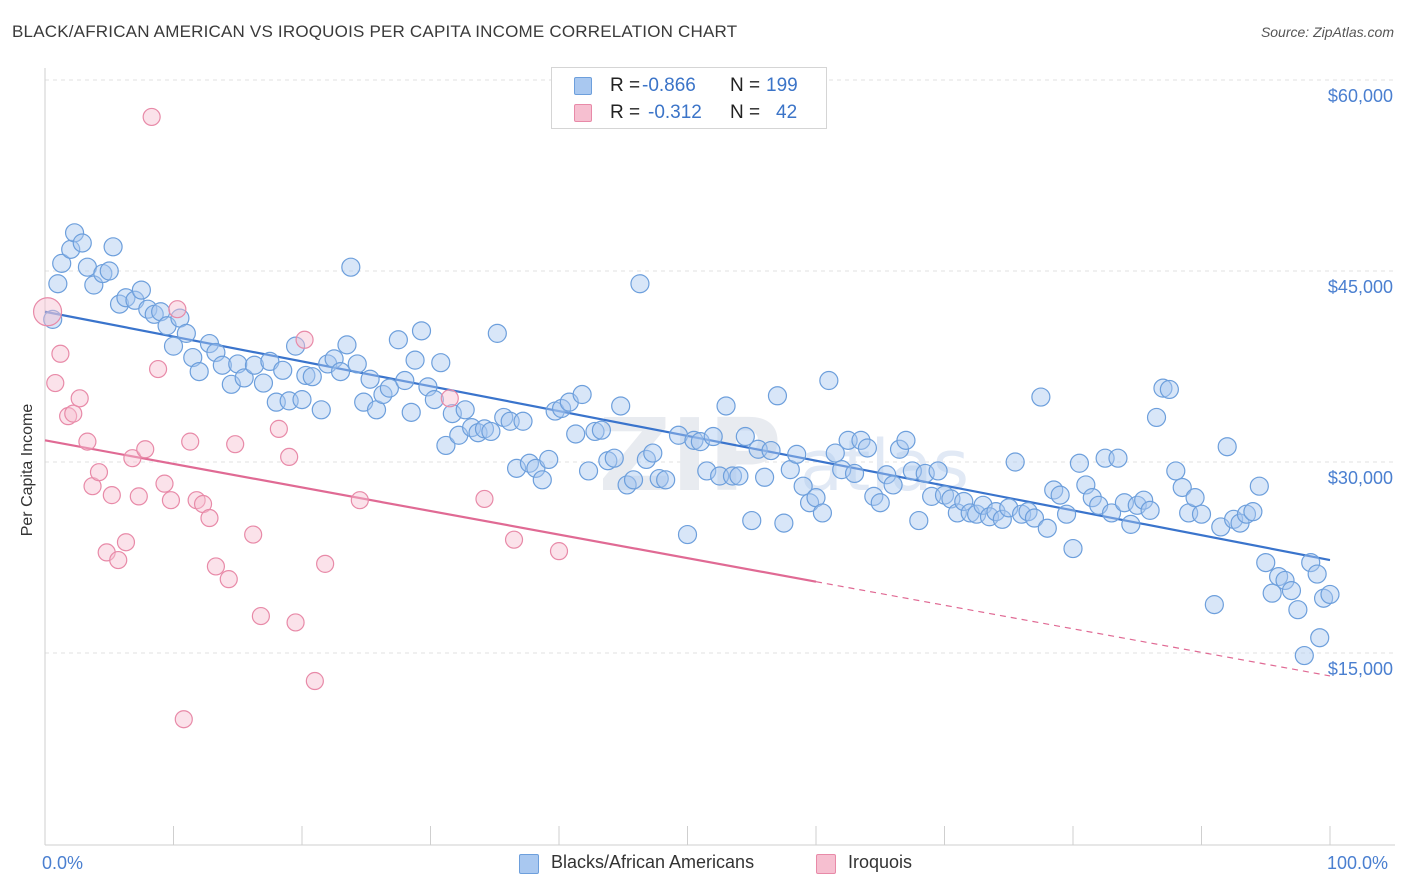 The width and height of the screenshot is (1406, 892). I want to click on n-value: 199, so click(782, 85).